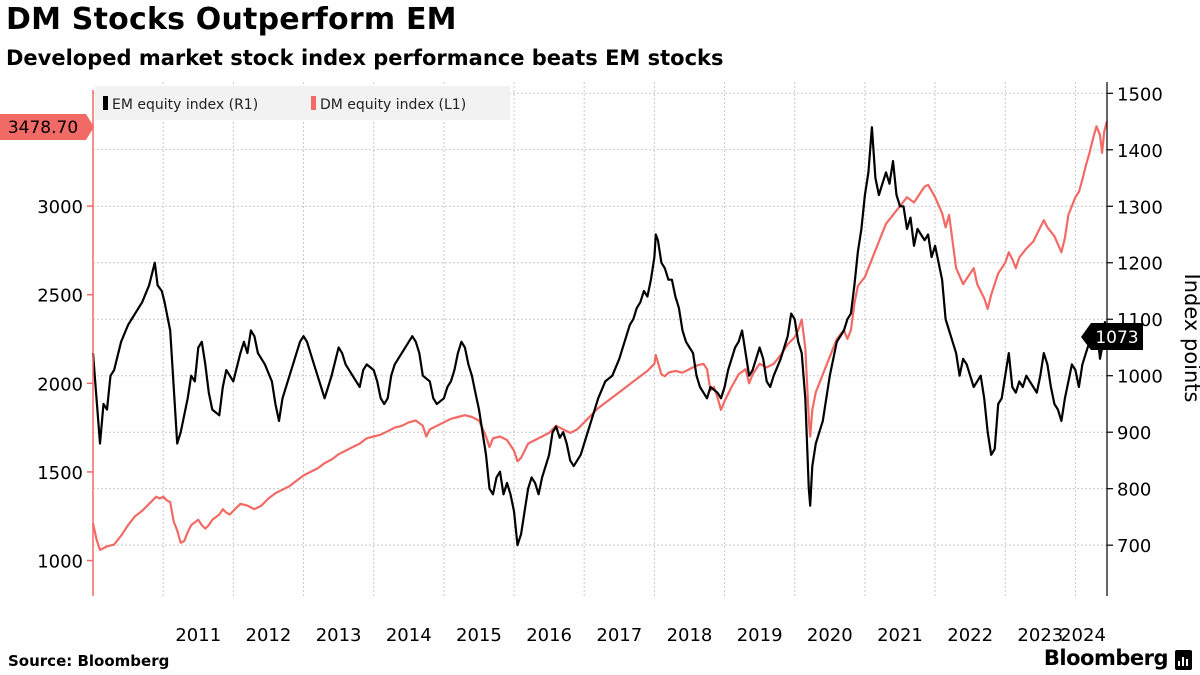 The image size is (1200, 675). I want to click on x-tick-label: 2012, so click(269, 635).